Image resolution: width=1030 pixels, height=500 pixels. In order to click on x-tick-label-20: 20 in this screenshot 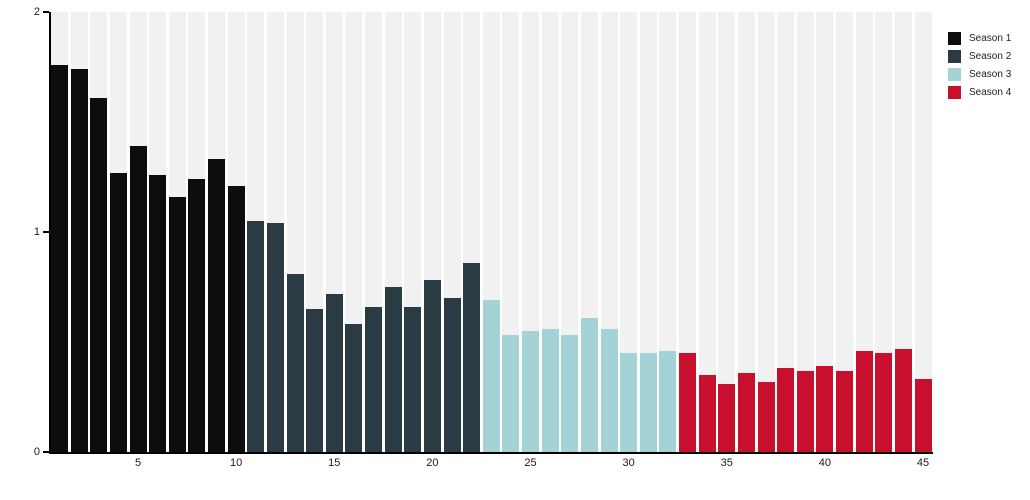, I will do `click(432, 463)`.